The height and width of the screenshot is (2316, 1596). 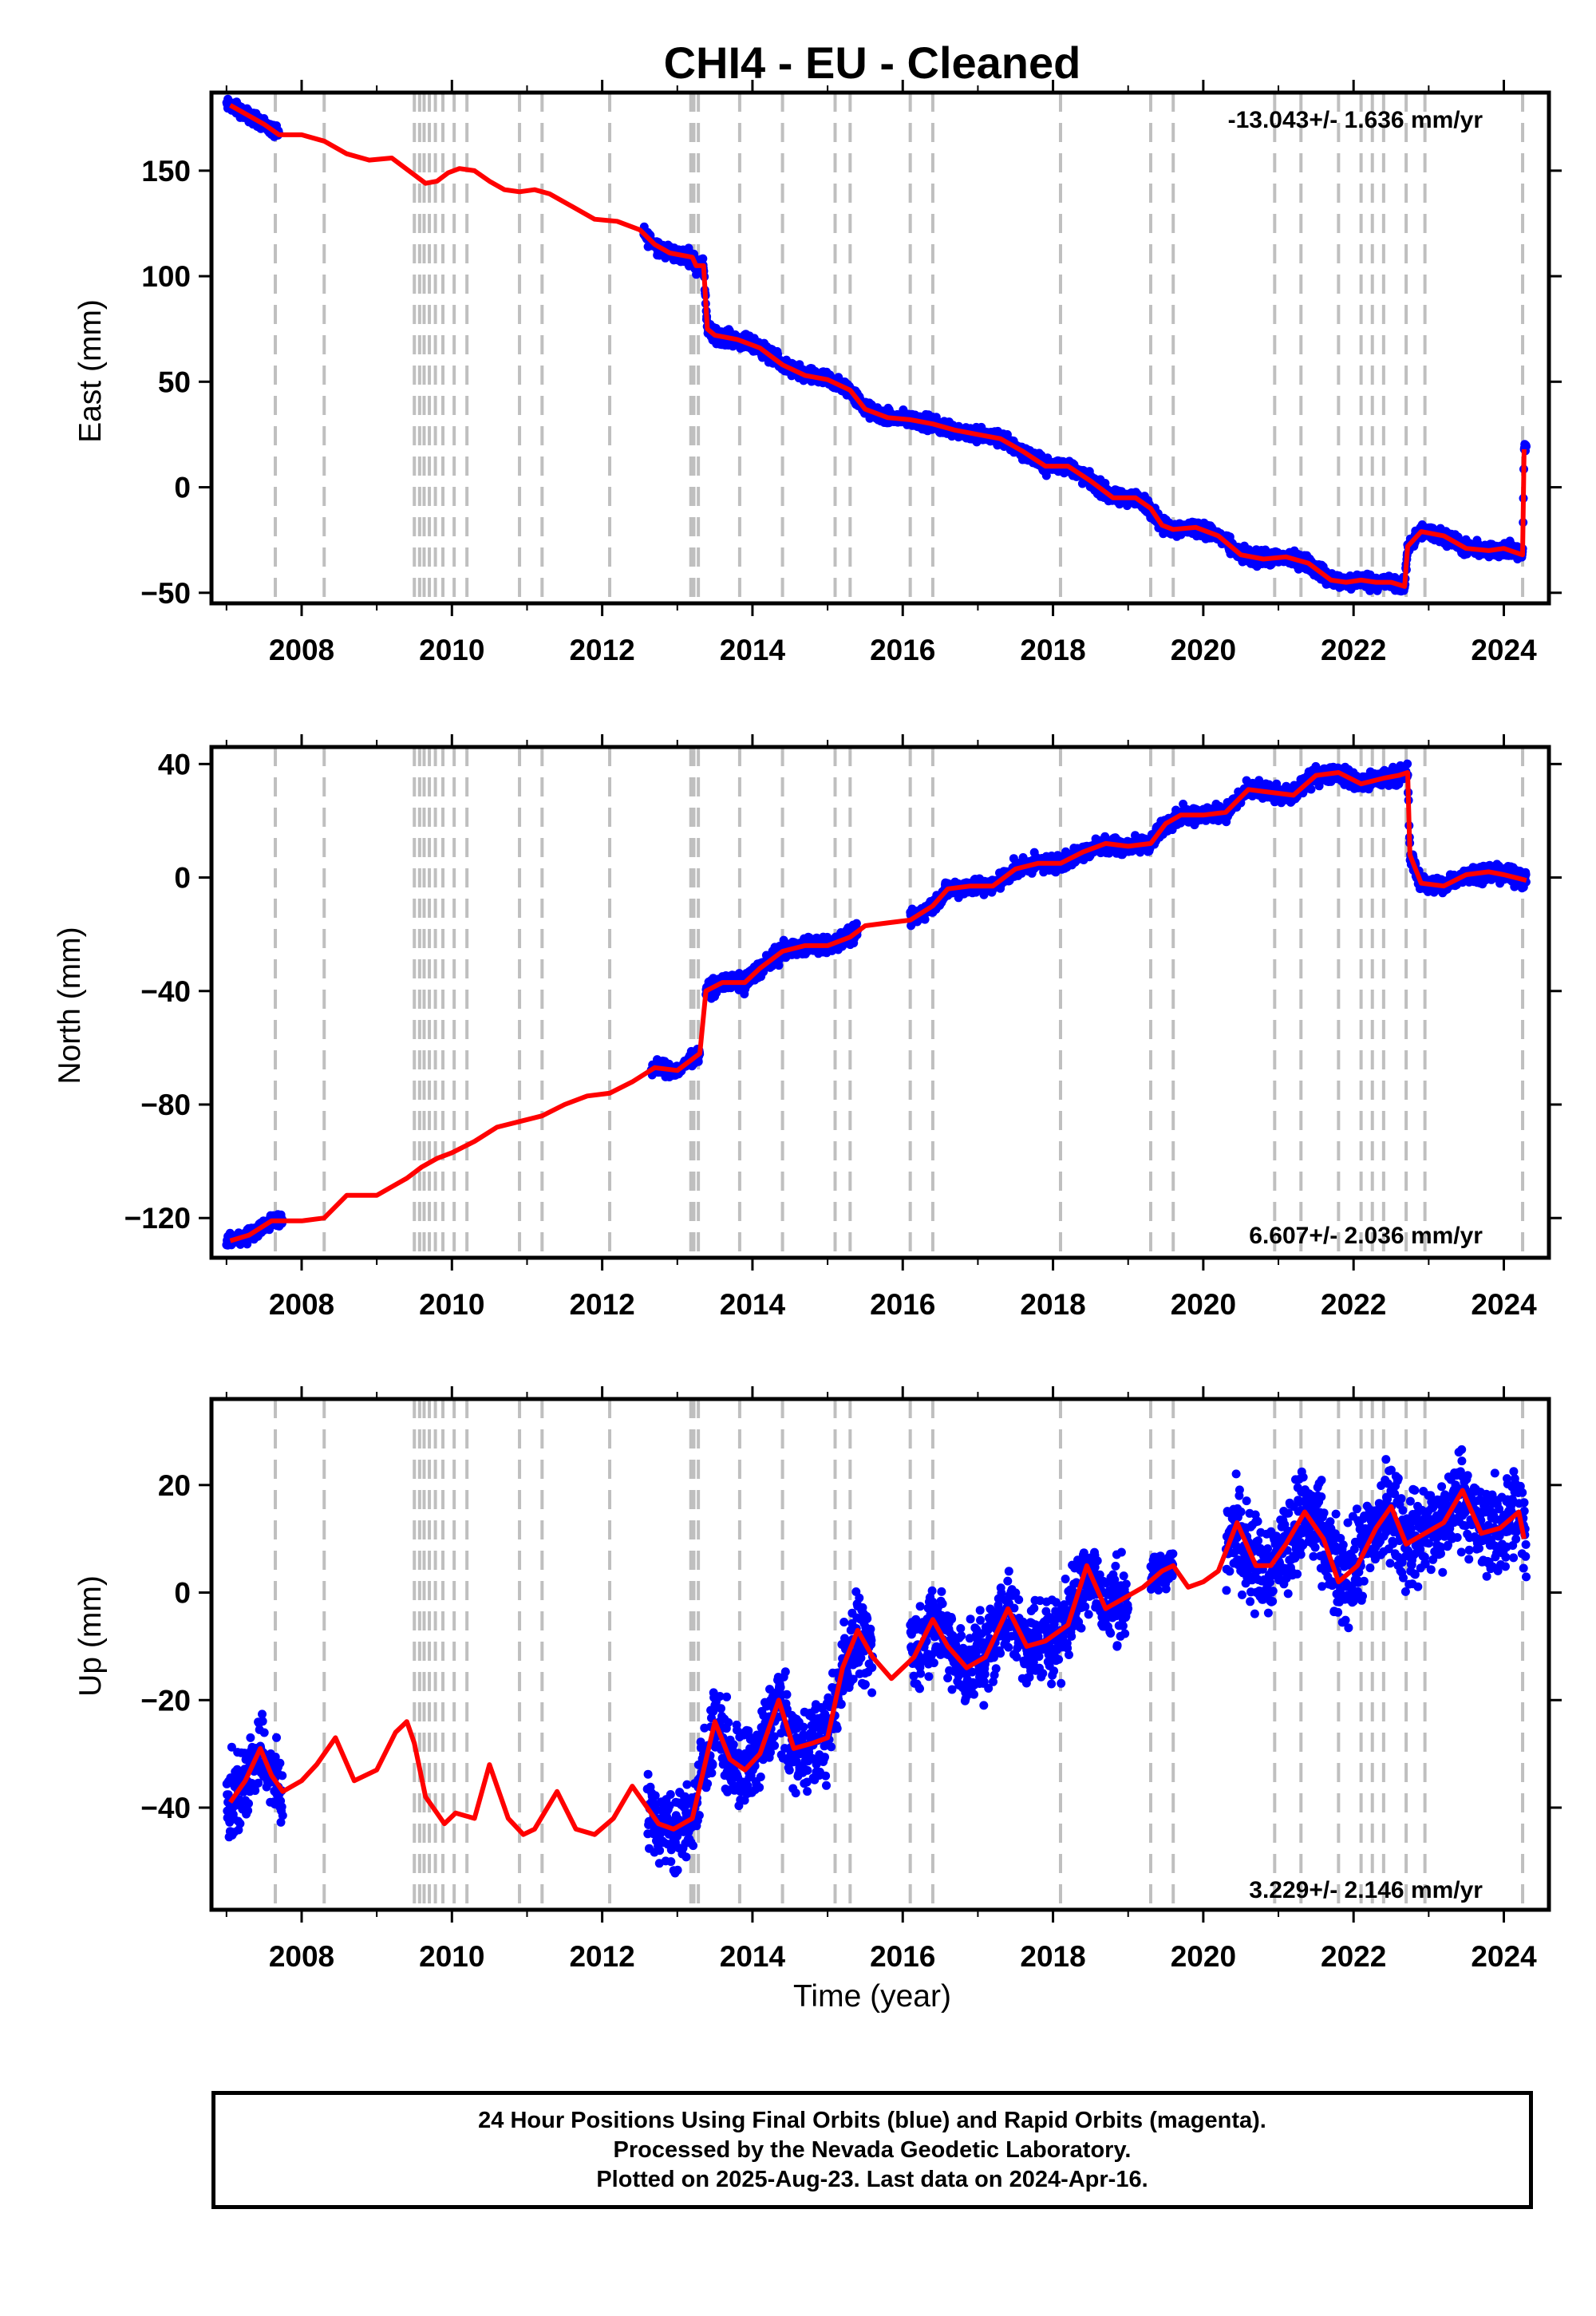 What do you see at coordinates (451, 650) in the screenshot?
I see `x-tick-label: 2010` at bounding box center [451, 650].